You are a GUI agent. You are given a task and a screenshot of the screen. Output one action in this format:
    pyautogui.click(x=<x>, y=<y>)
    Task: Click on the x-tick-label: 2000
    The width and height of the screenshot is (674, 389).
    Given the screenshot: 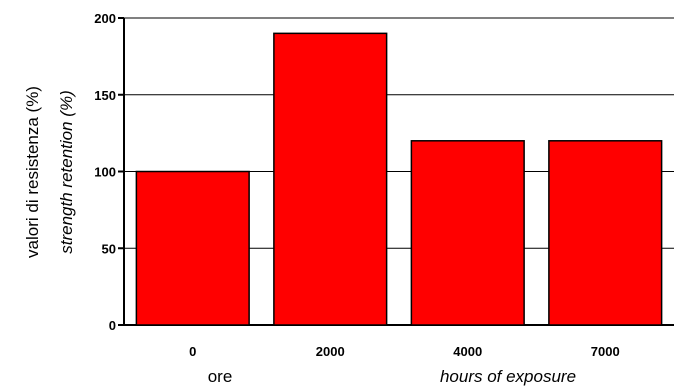 What is the action you would take?
    pyautogui.click(x=330, y=351)
    